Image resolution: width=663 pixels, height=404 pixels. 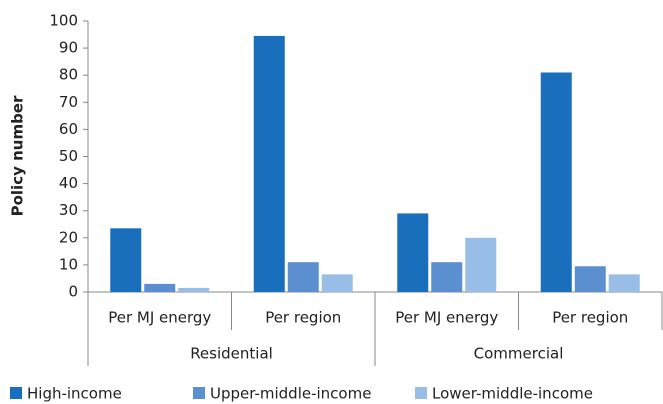 I want to click on legend-label: High-income, so click(x=74, y=394).